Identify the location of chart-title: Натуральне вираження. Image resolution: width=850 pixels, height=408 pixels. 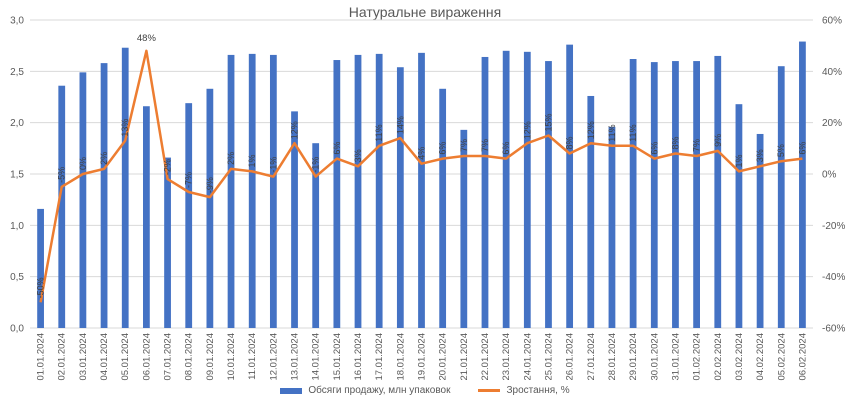
(425, 12).